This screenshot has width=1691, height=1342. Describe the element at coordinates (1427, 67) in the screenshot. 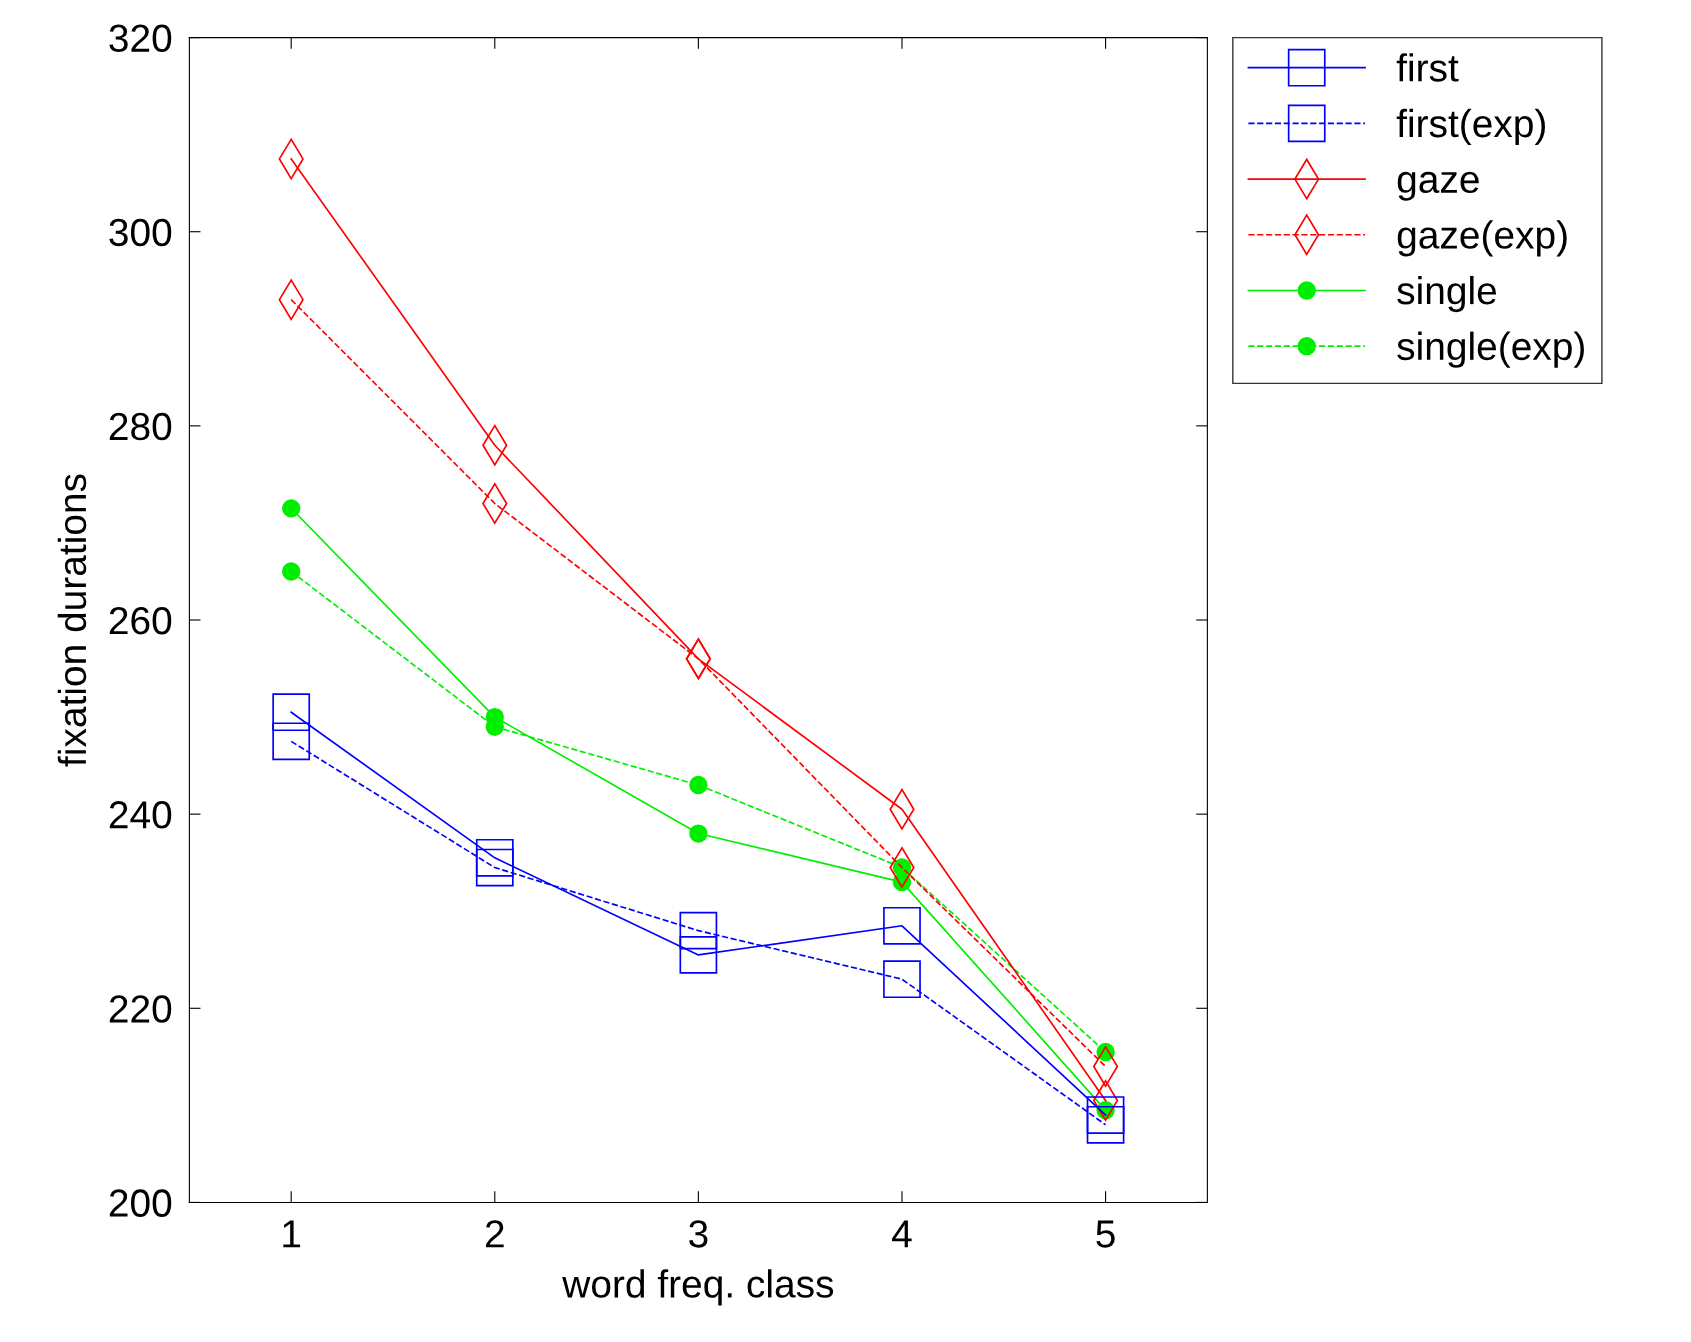

I see `legend-label: first` at that location.